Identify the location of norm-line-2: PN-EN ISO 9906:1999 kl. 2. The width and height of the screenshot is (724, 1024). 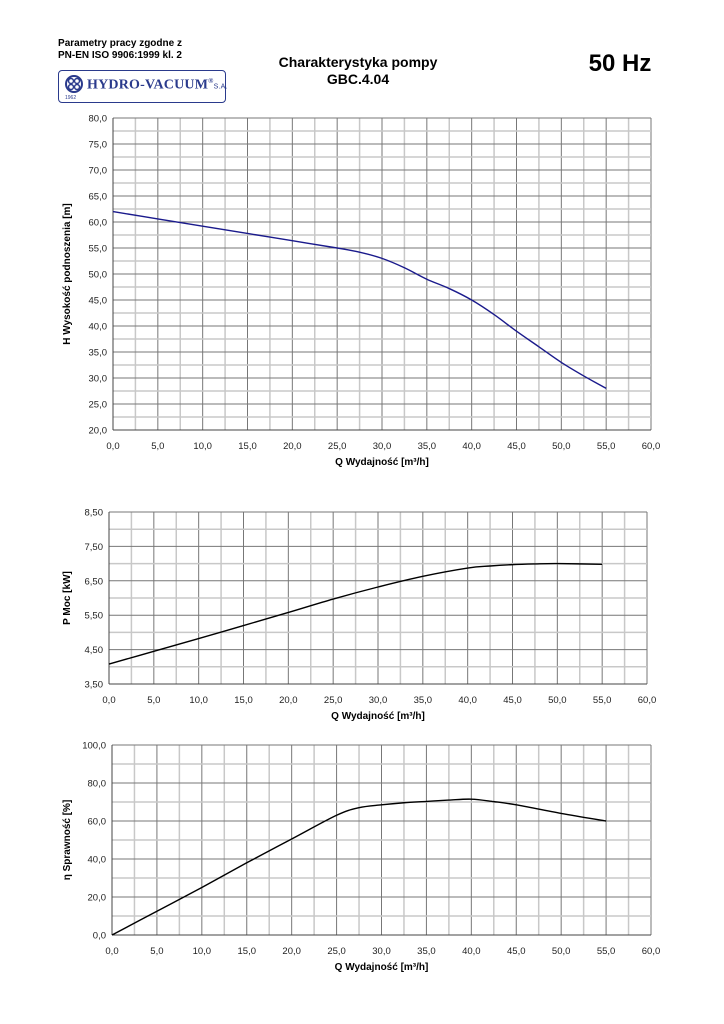
(120, 55).